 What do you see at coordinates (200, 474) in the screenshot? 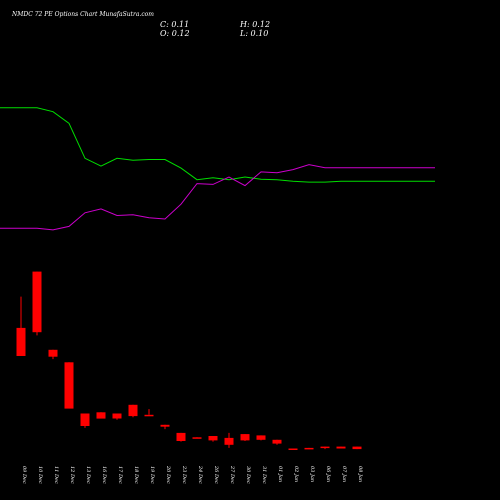
I see `x-tick-label: 24 Dec` at bounding box center [200, 474].